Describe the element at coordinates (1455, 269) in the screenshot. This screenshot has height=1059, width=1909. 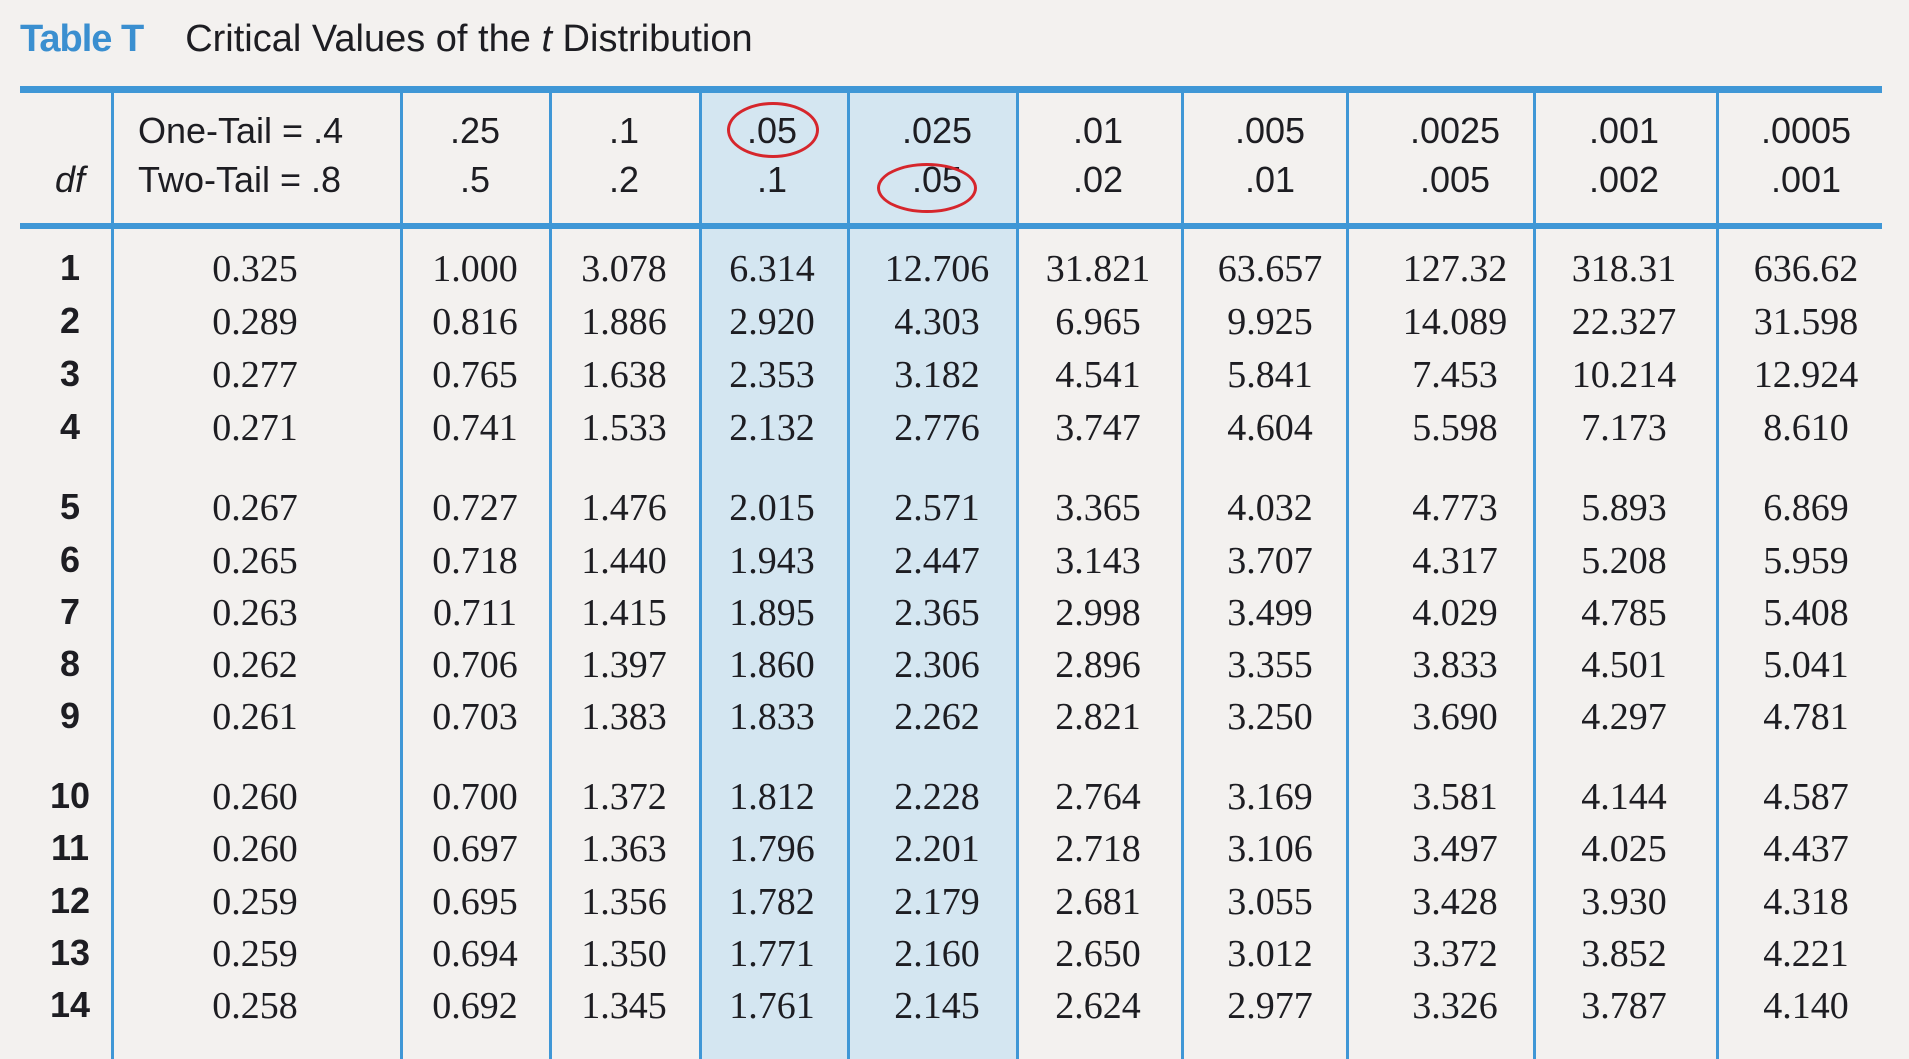
I see `table-cell: 127.32` at that location.